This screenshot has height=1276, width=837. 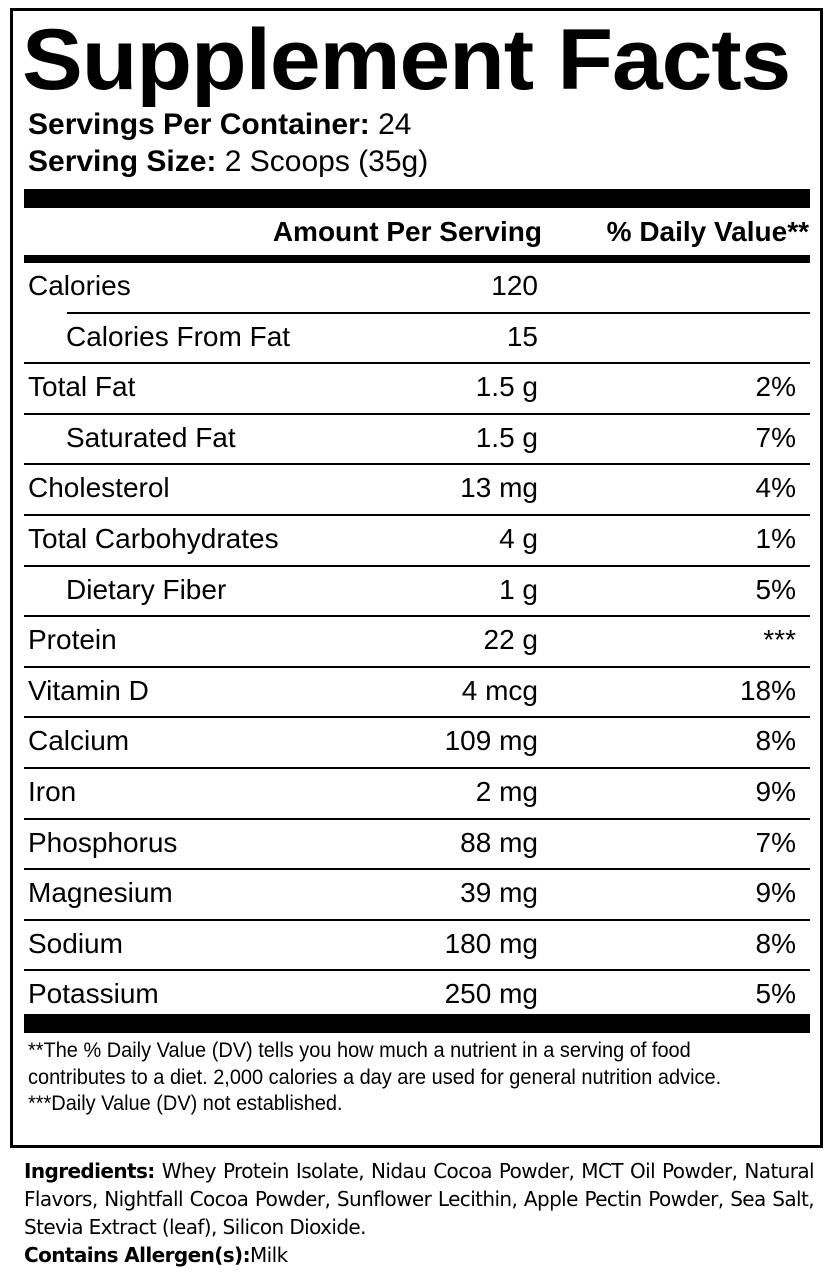 I want to click on serving-size-value: 2 Scoops (35g), so click(x=326, y=161).